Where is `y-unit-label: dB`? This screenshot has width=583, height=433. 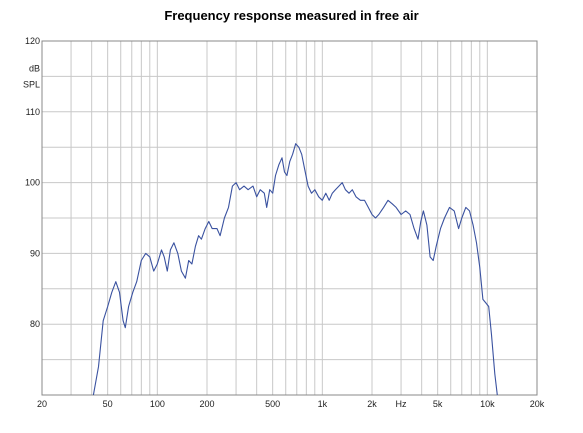
y-unit-label: dB is located at coordinates (34, 68).